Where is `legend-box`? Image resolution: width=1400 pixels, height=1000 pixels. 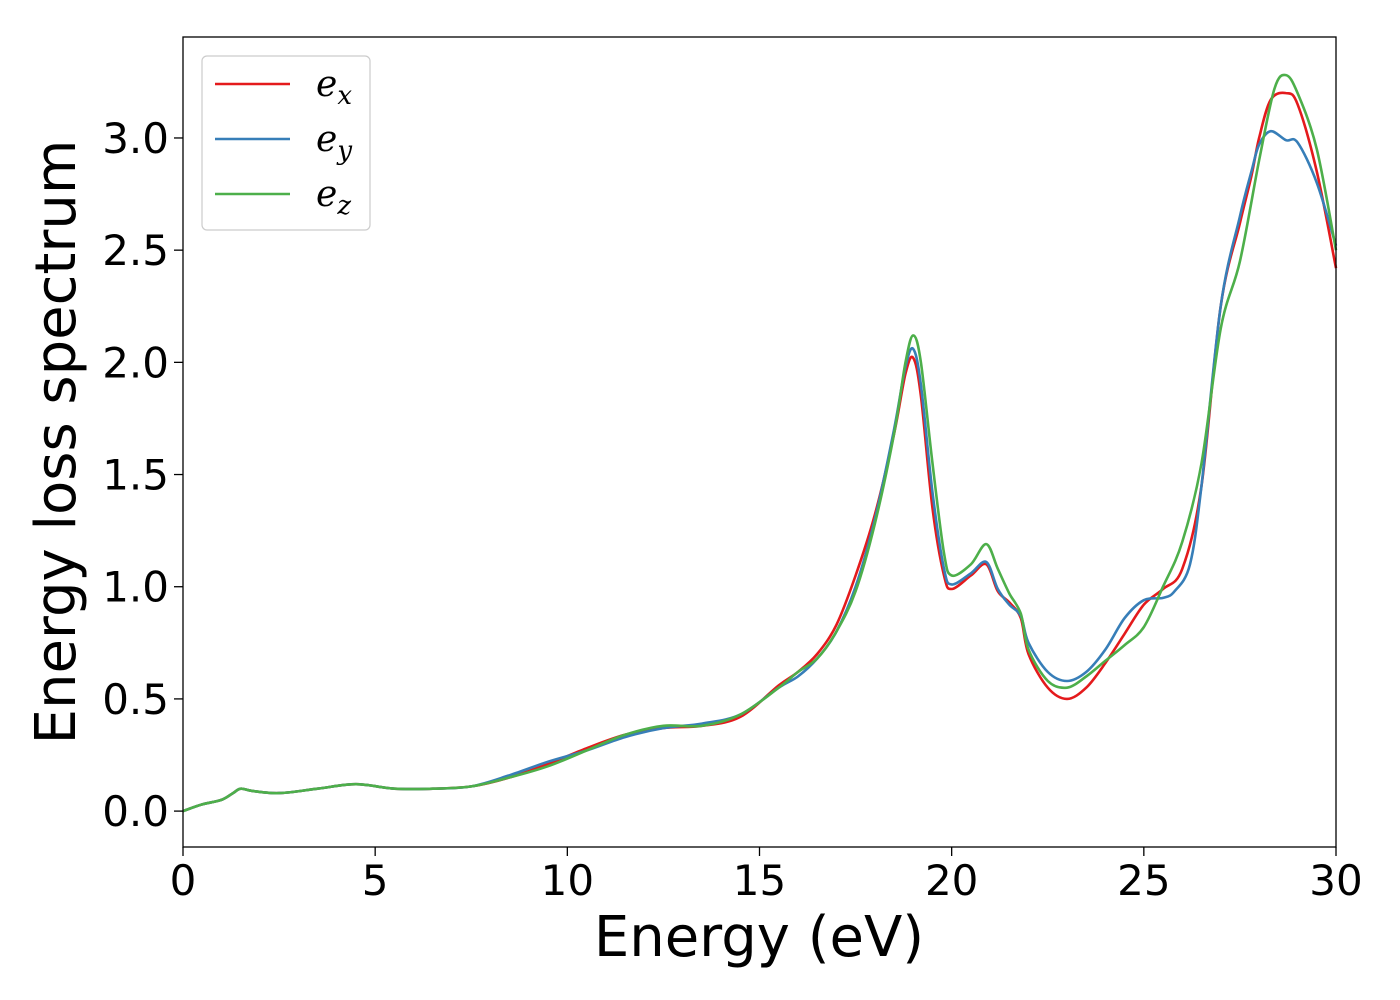 legend-box is located at coordinates (286, 143).